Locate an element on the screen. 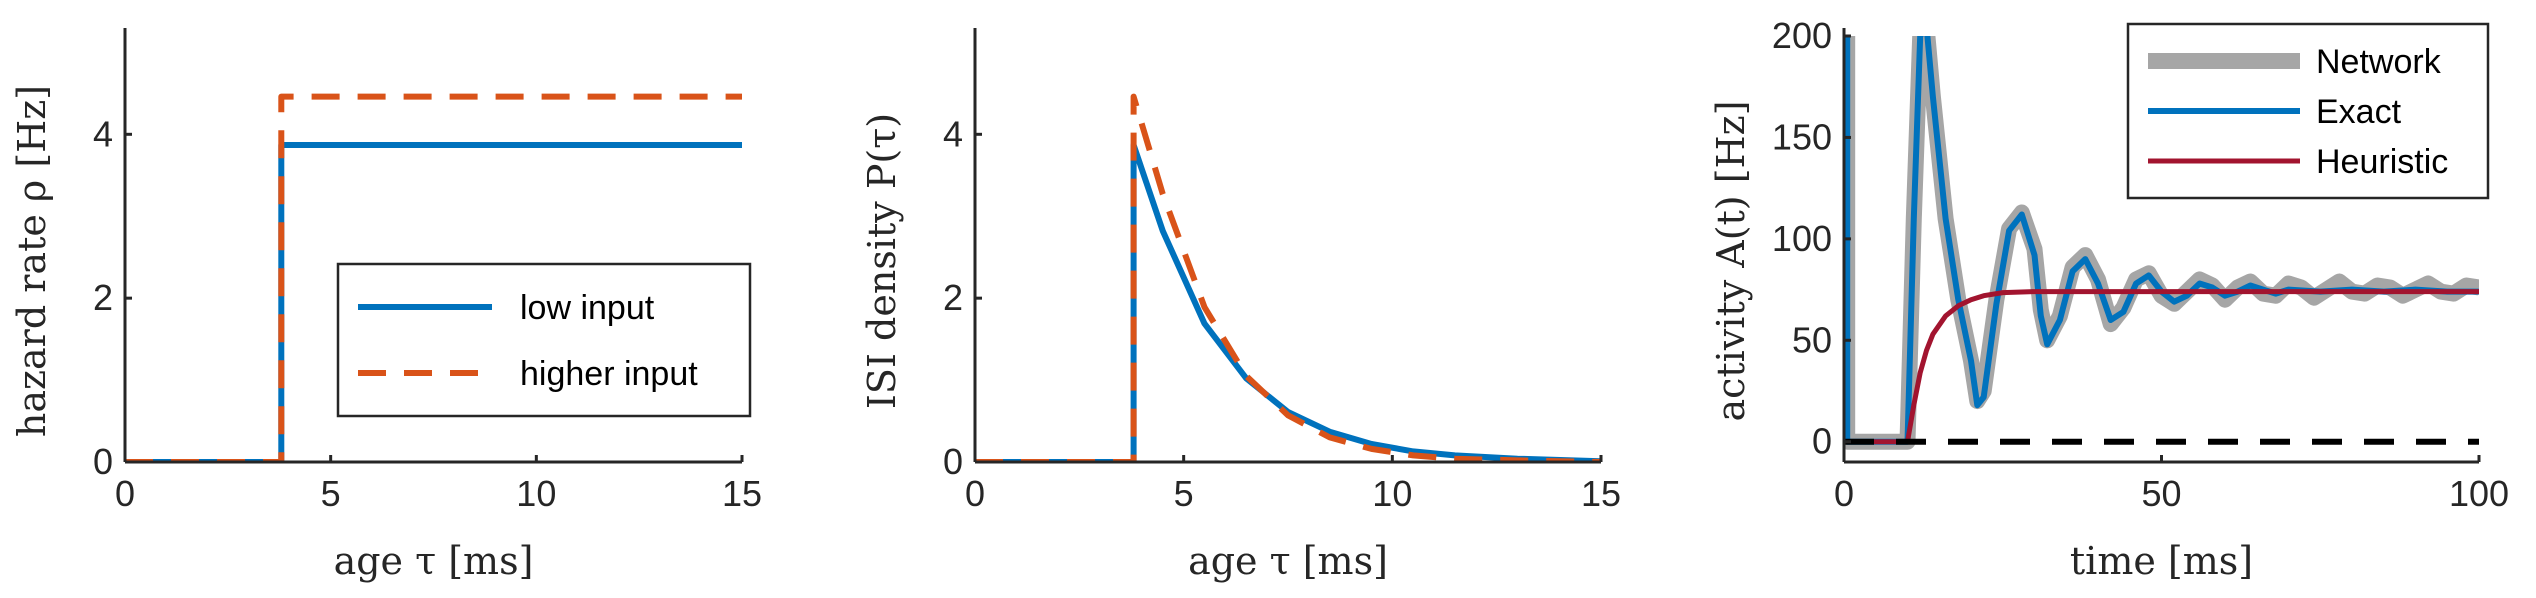 The height and width of the screenshot is (598, 2536). legend-label: higher input is located at coordinates (609, 374).